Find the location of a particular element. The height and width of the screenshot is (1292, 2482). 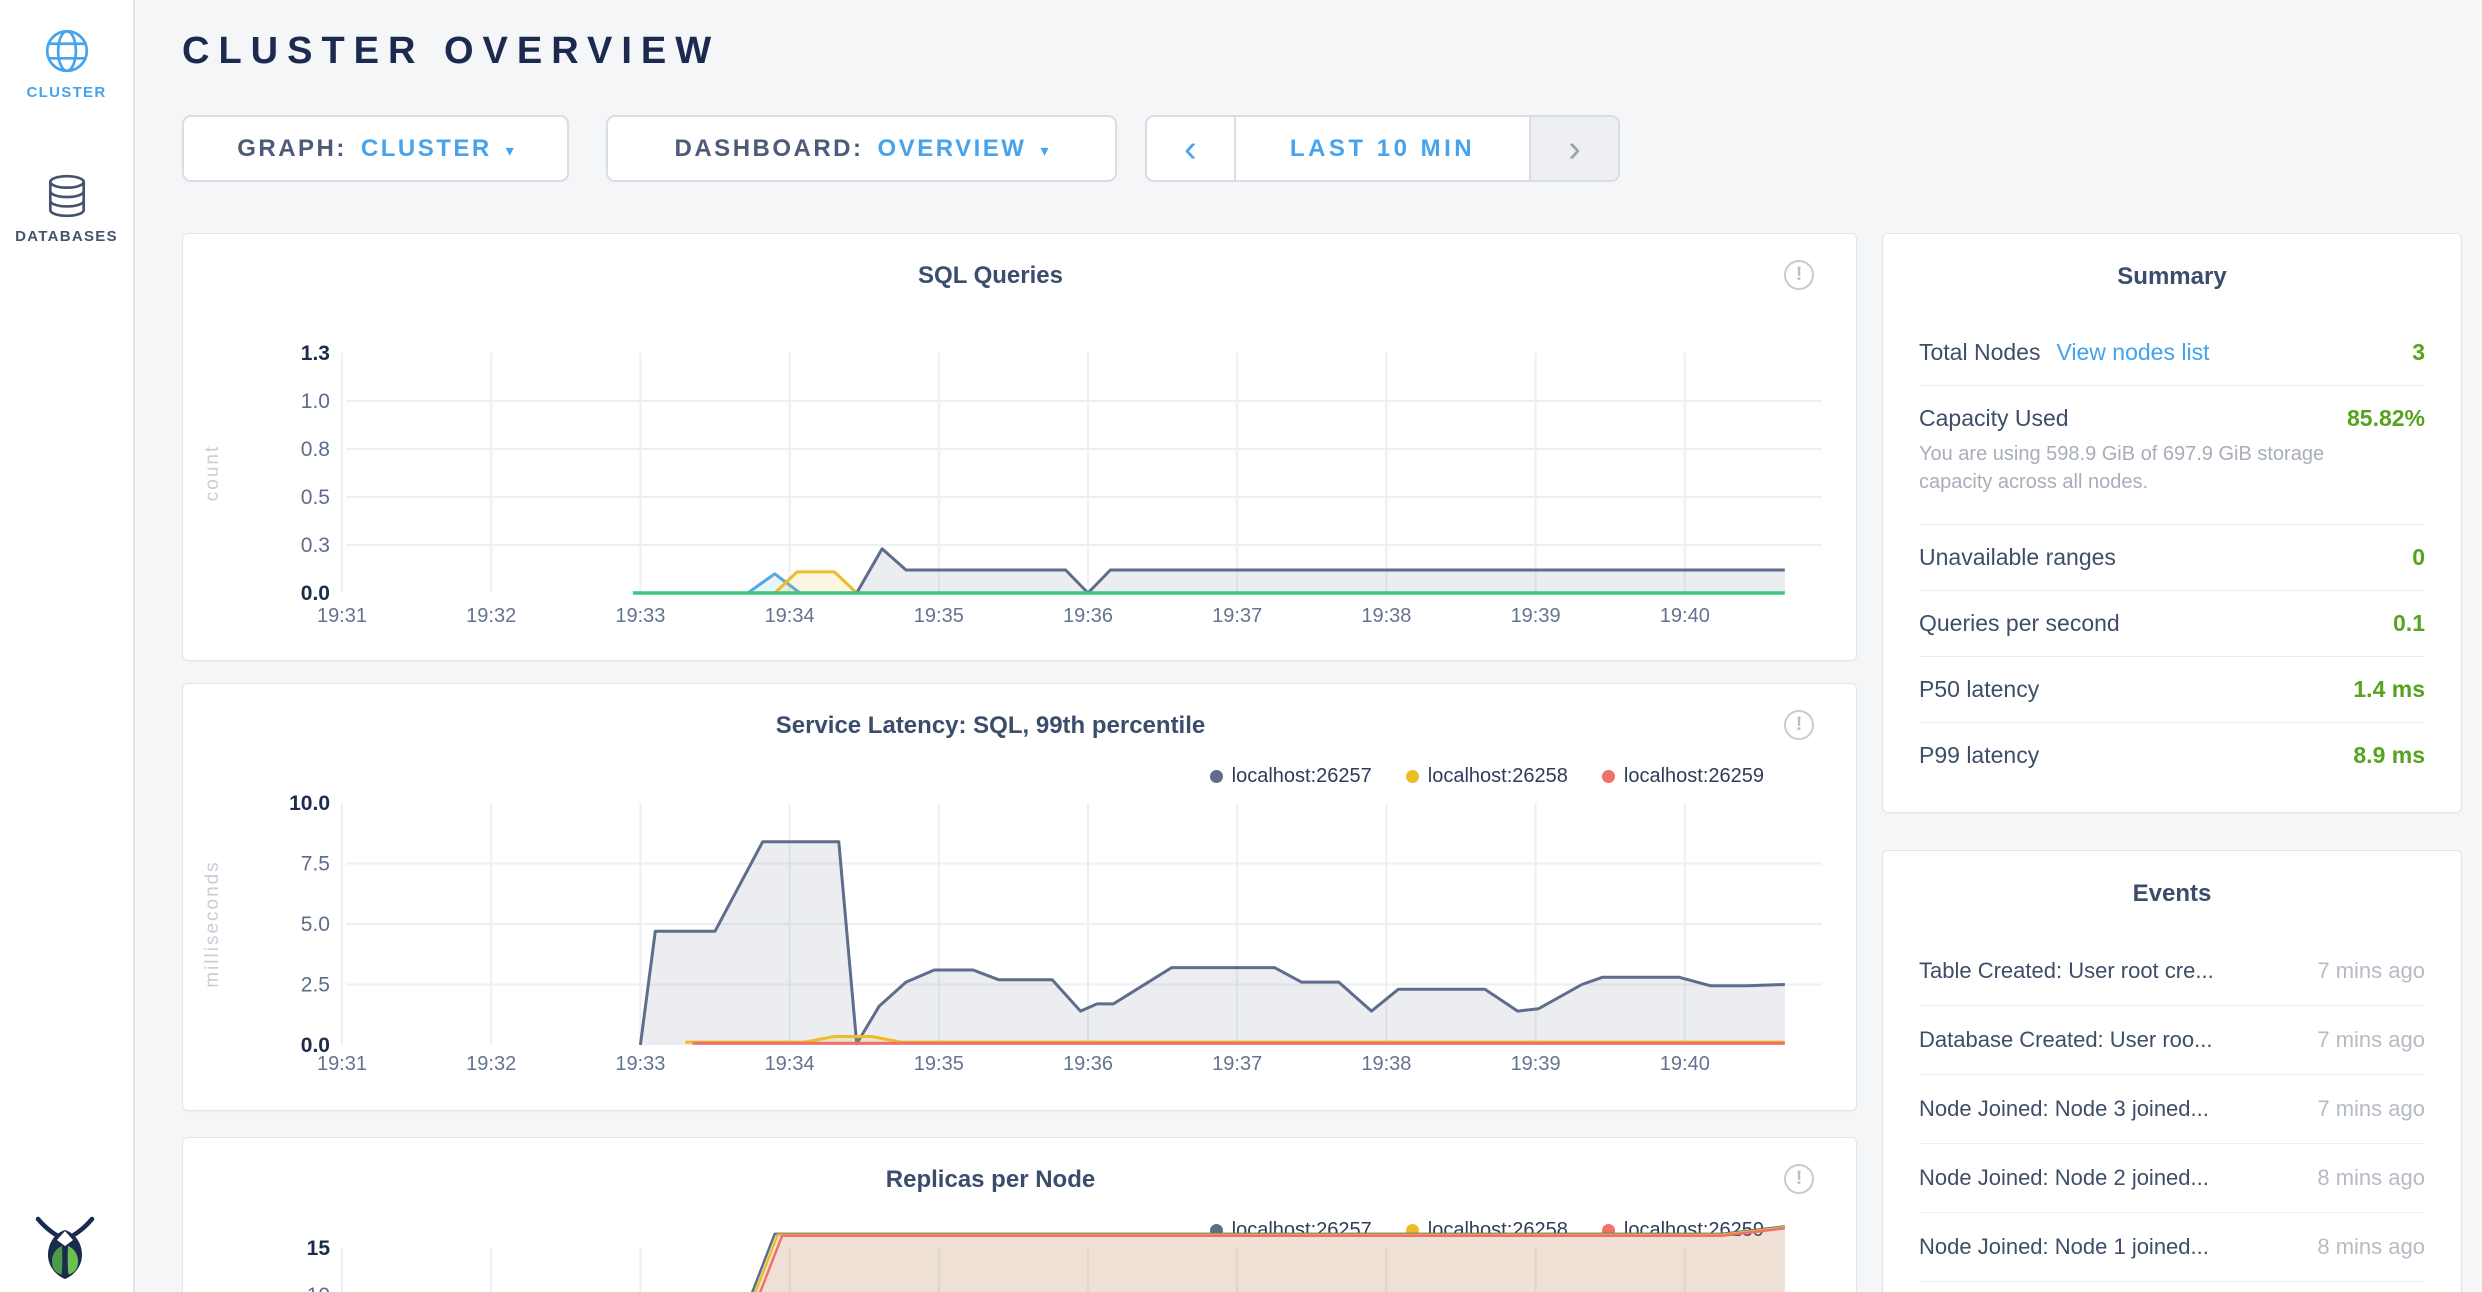

time-next-button: › is located at coordinates (1574, 148).